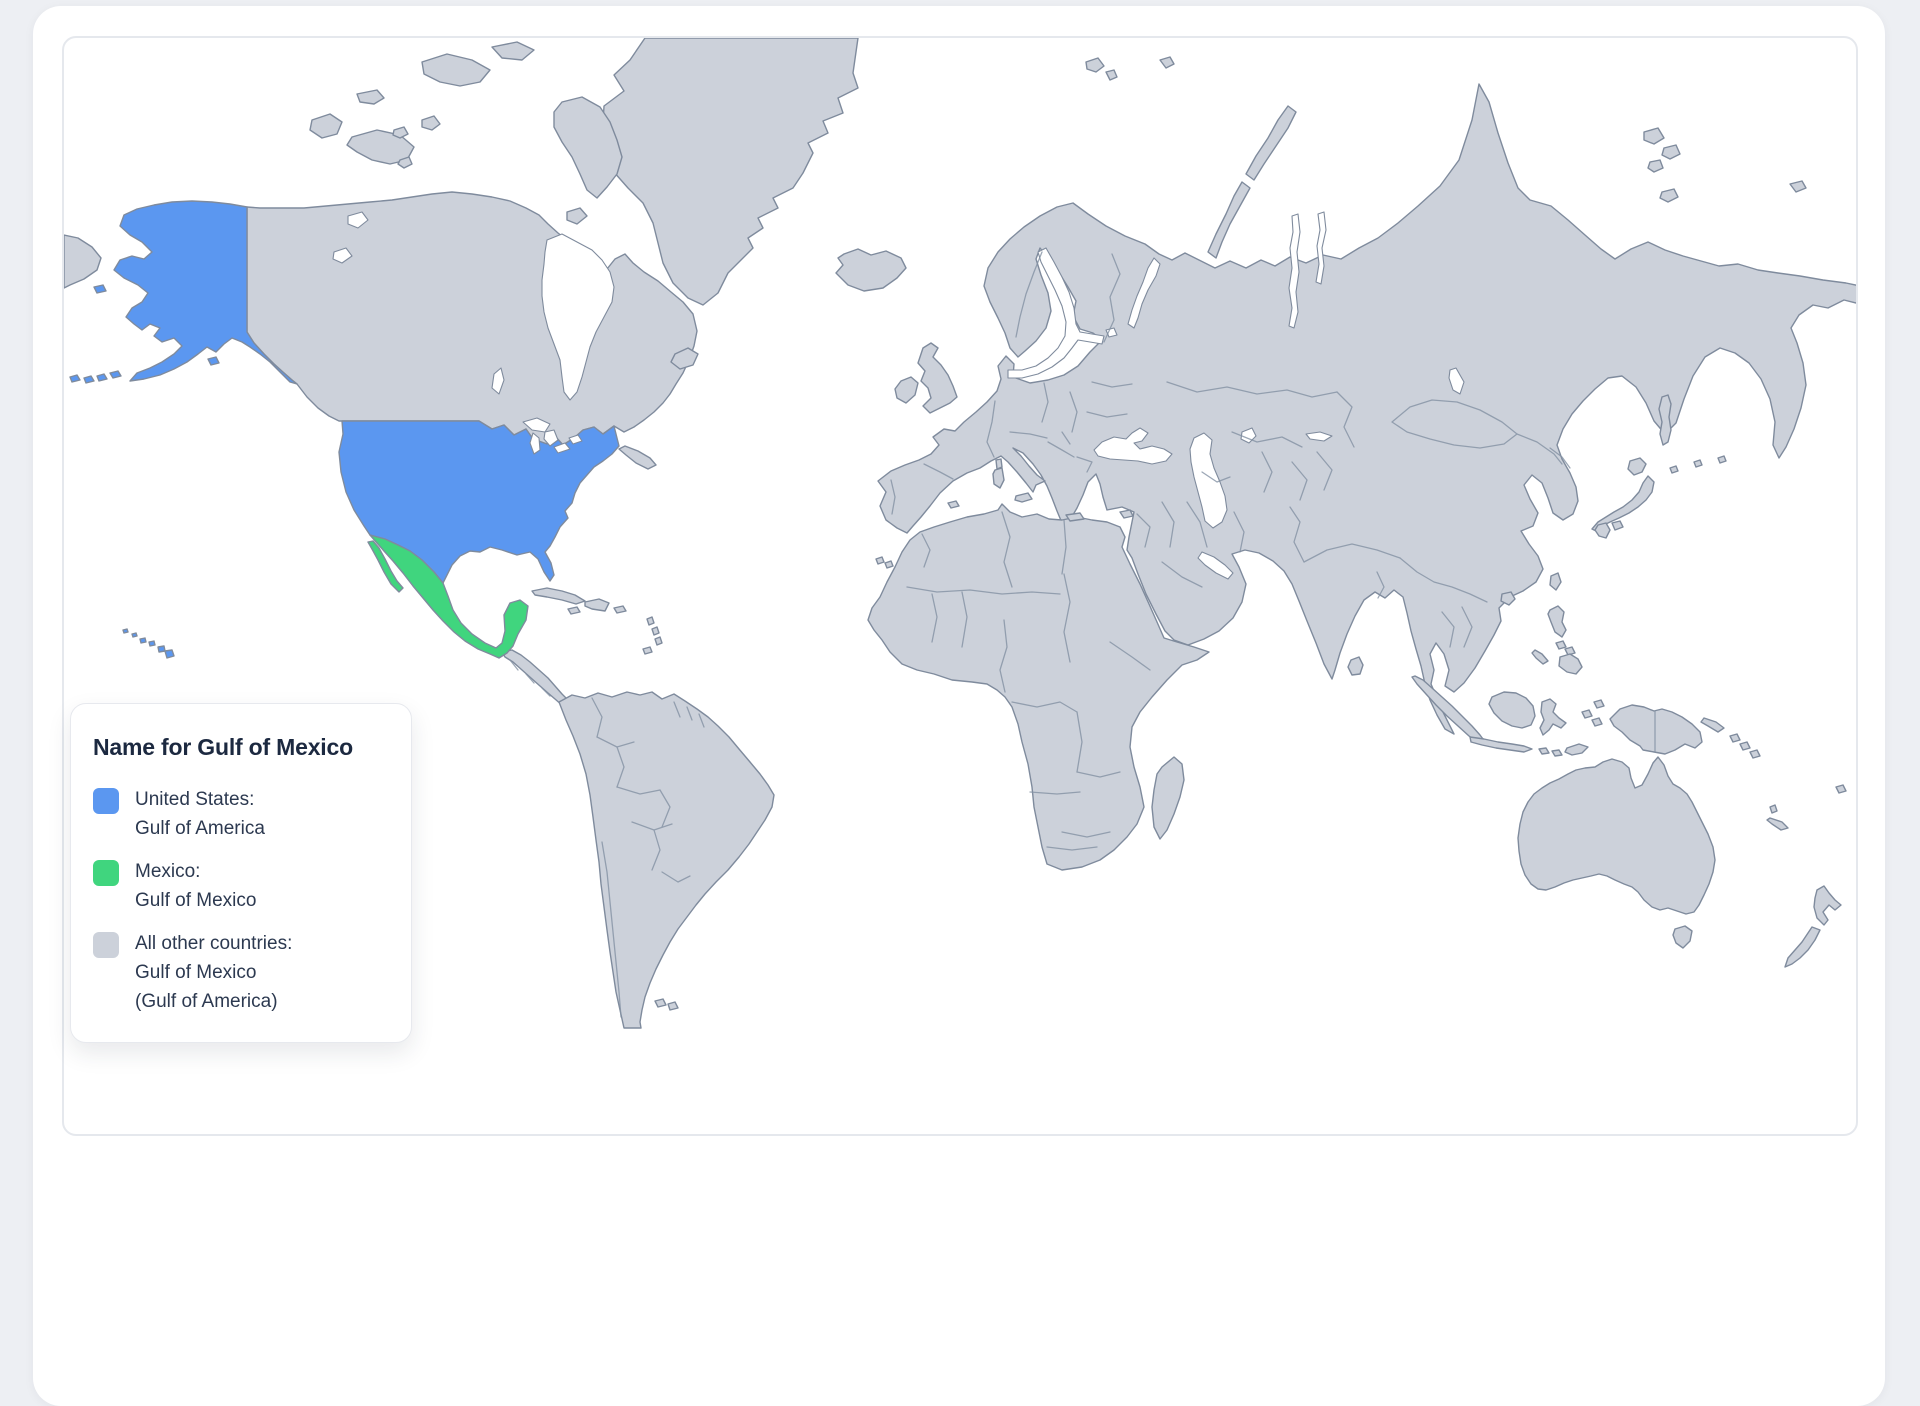 This screenshot has width=1920, height=1406. I want to click on great-lakes, so click(536, 425).